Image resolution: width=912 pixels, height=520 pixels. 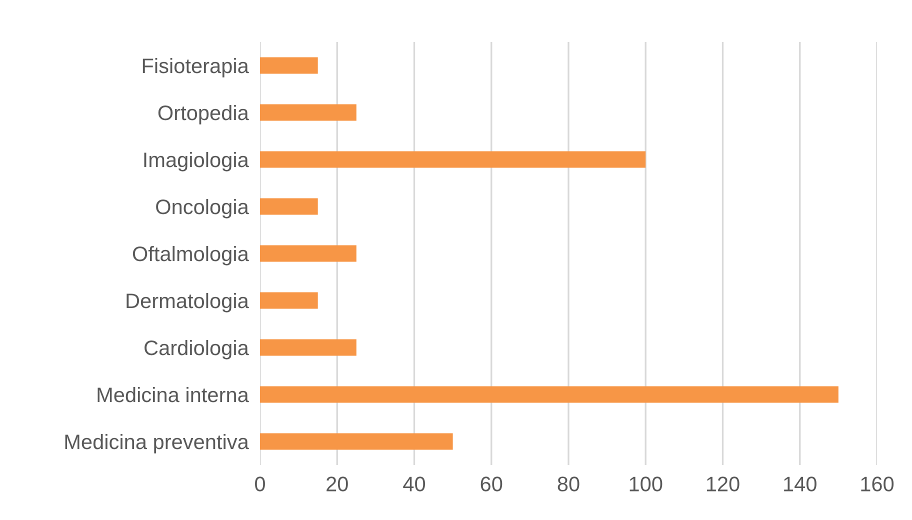 I want to click on x-tick-label: 60, so click(x=491, y=484).